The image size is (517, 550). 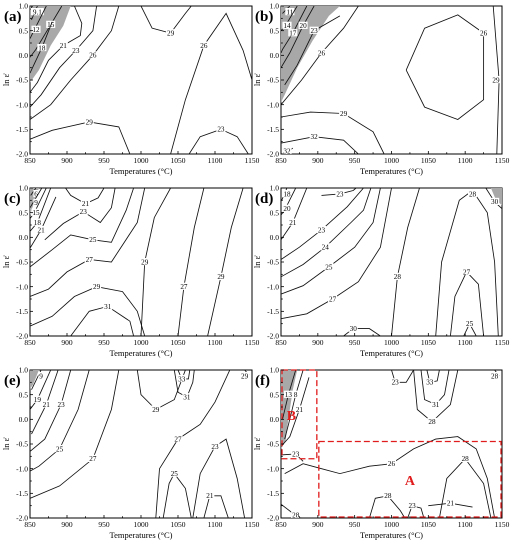 I want to click on x-tick-label: 850, so click(x=281, y=160).